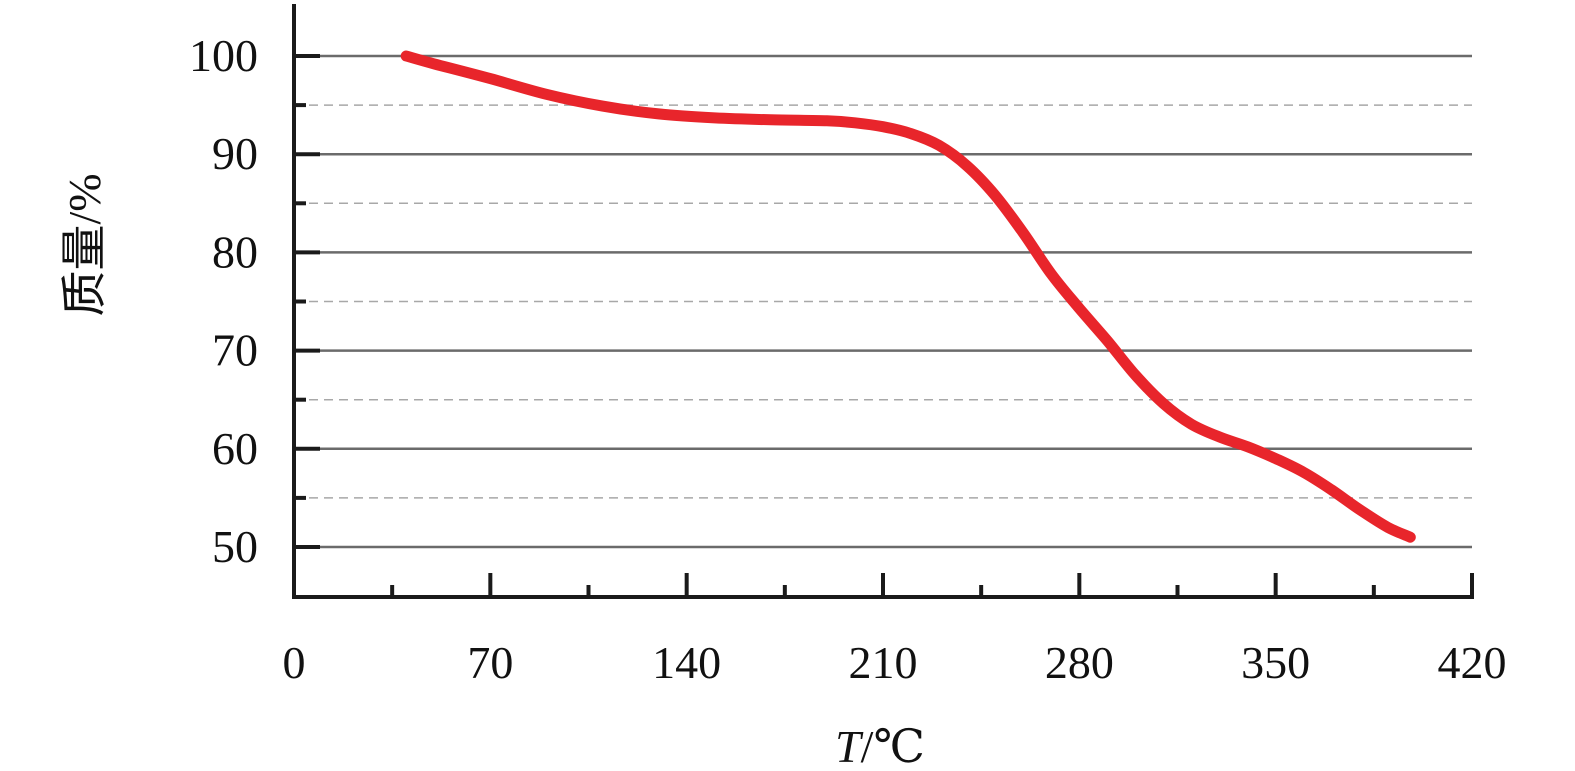 This screenshot has height=771, width=1575. Describe the element at coordinates (235, 251) in the screenshot. I see `y-tick-label: 80` at that location.